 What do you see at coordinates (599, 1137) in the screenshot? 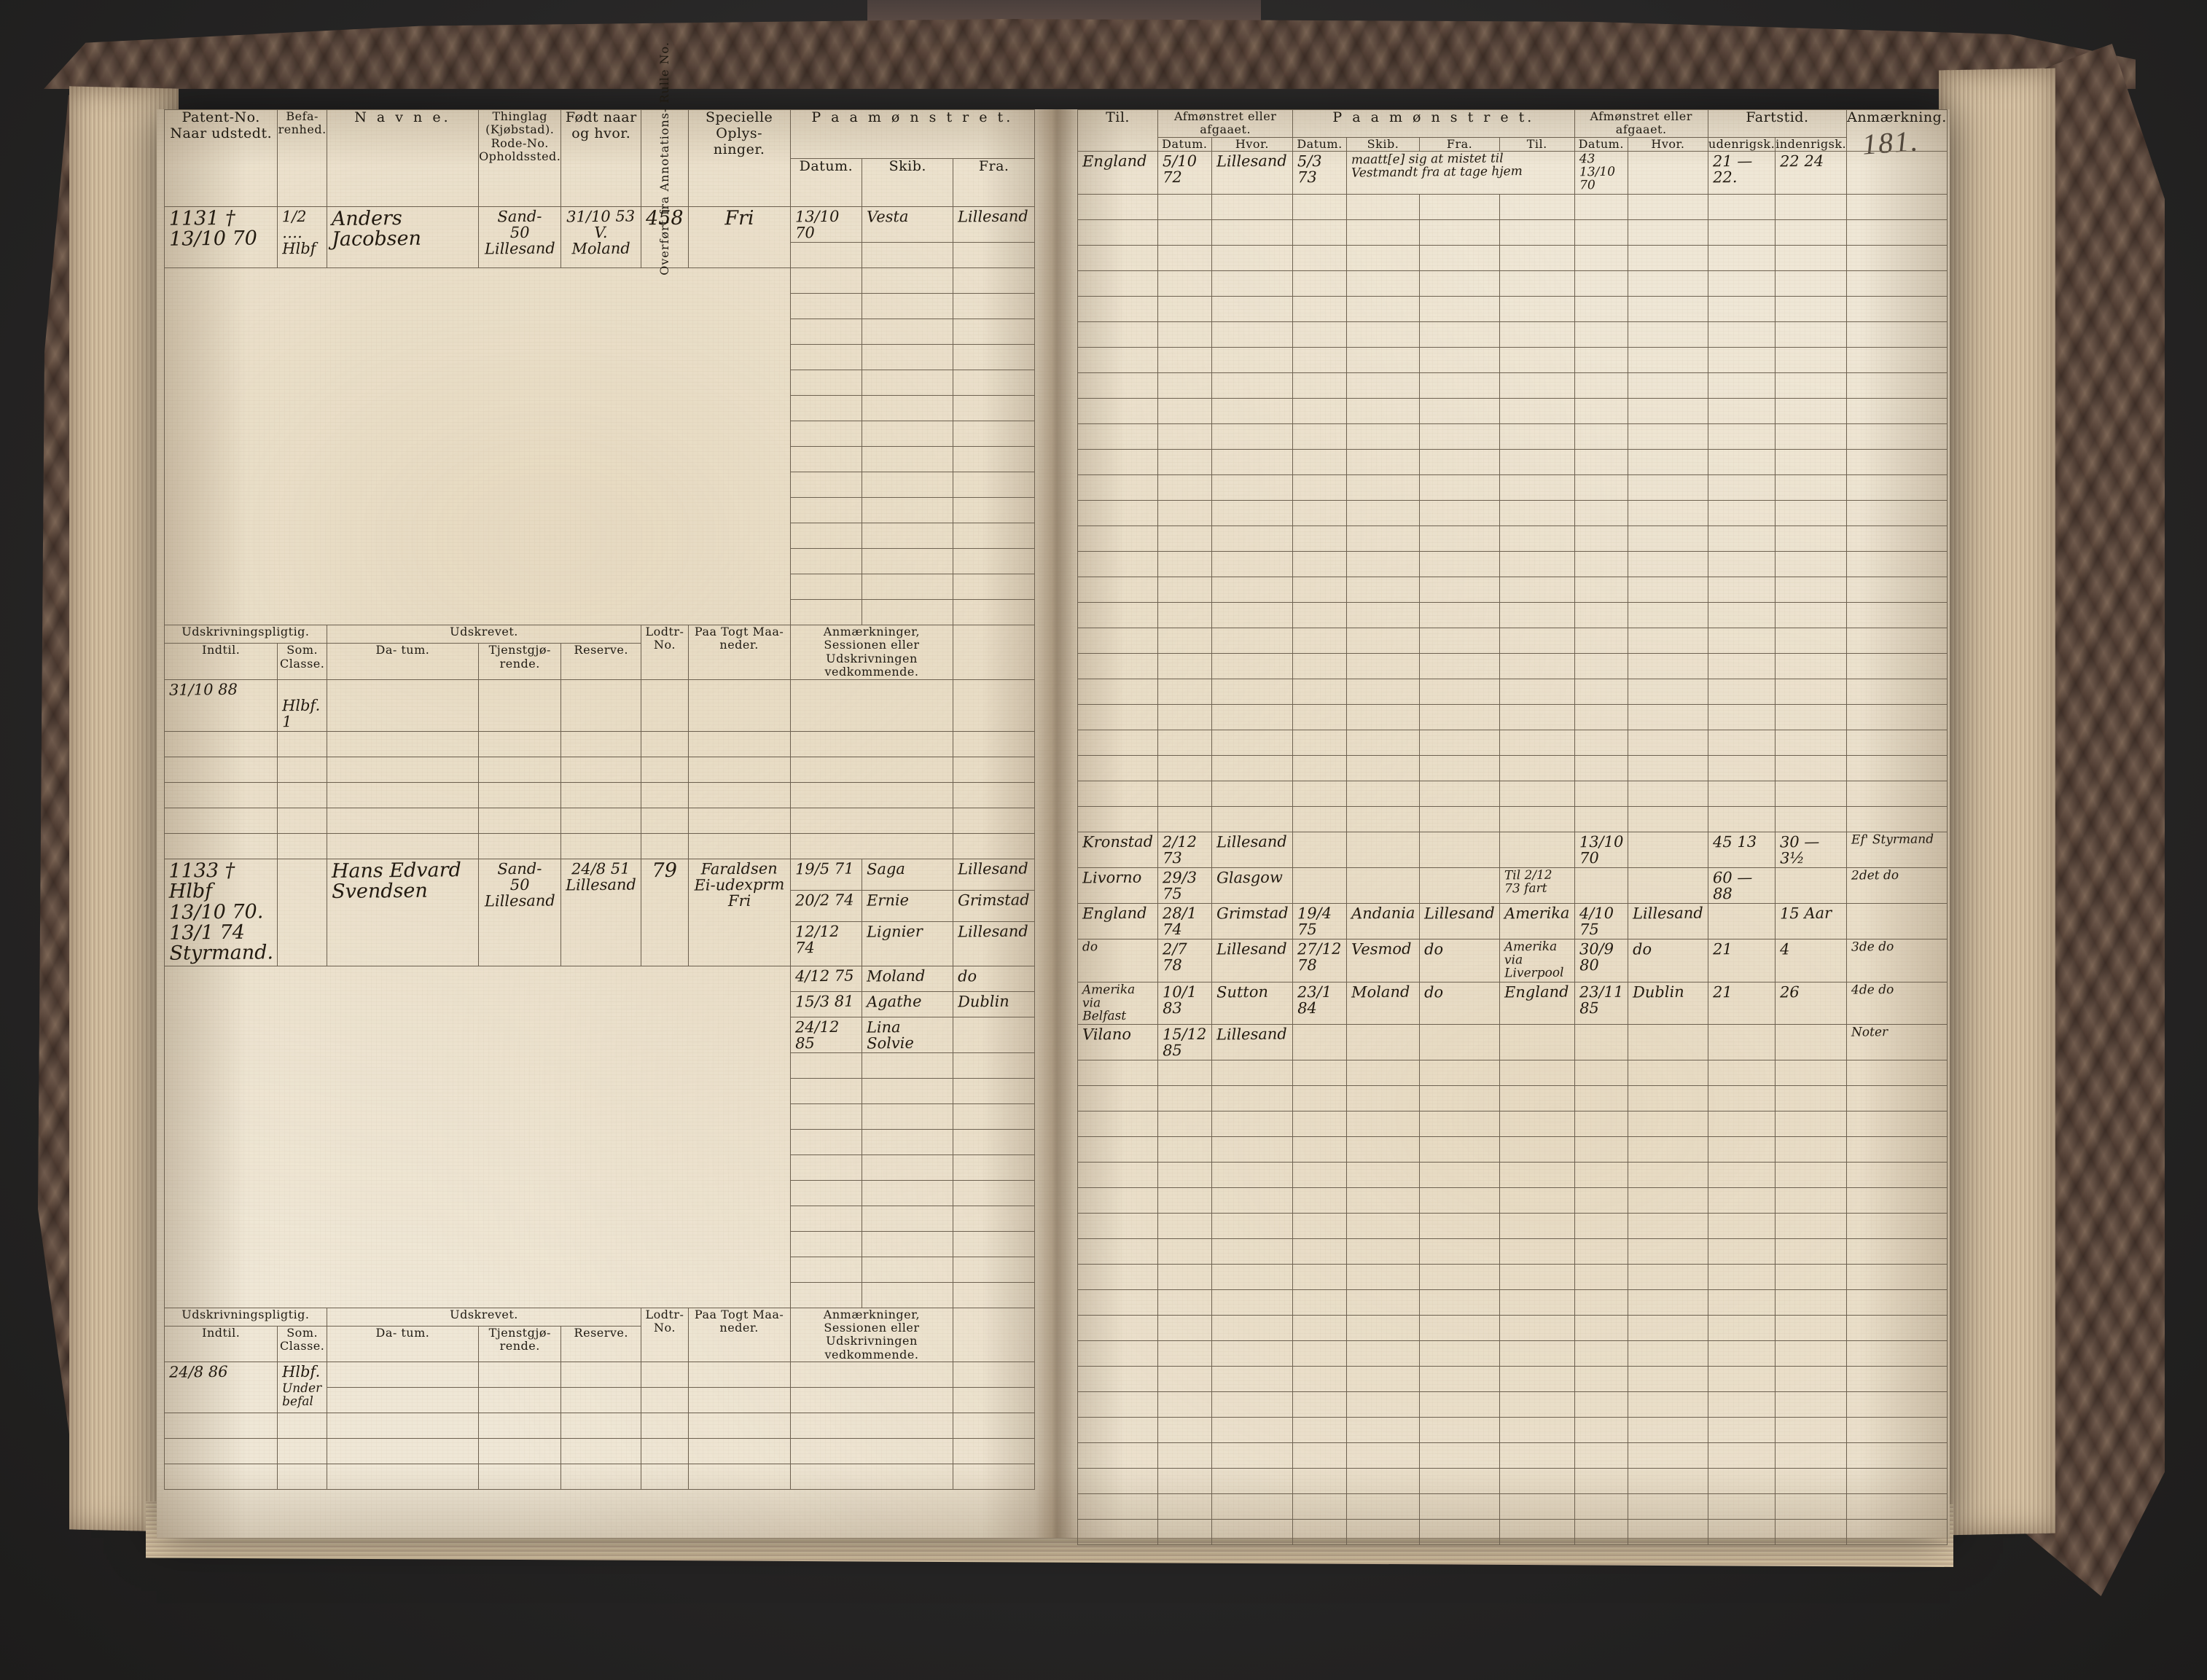
I see `table-row: 4/12 75 Moland do` at bounding box center [599, 1137].